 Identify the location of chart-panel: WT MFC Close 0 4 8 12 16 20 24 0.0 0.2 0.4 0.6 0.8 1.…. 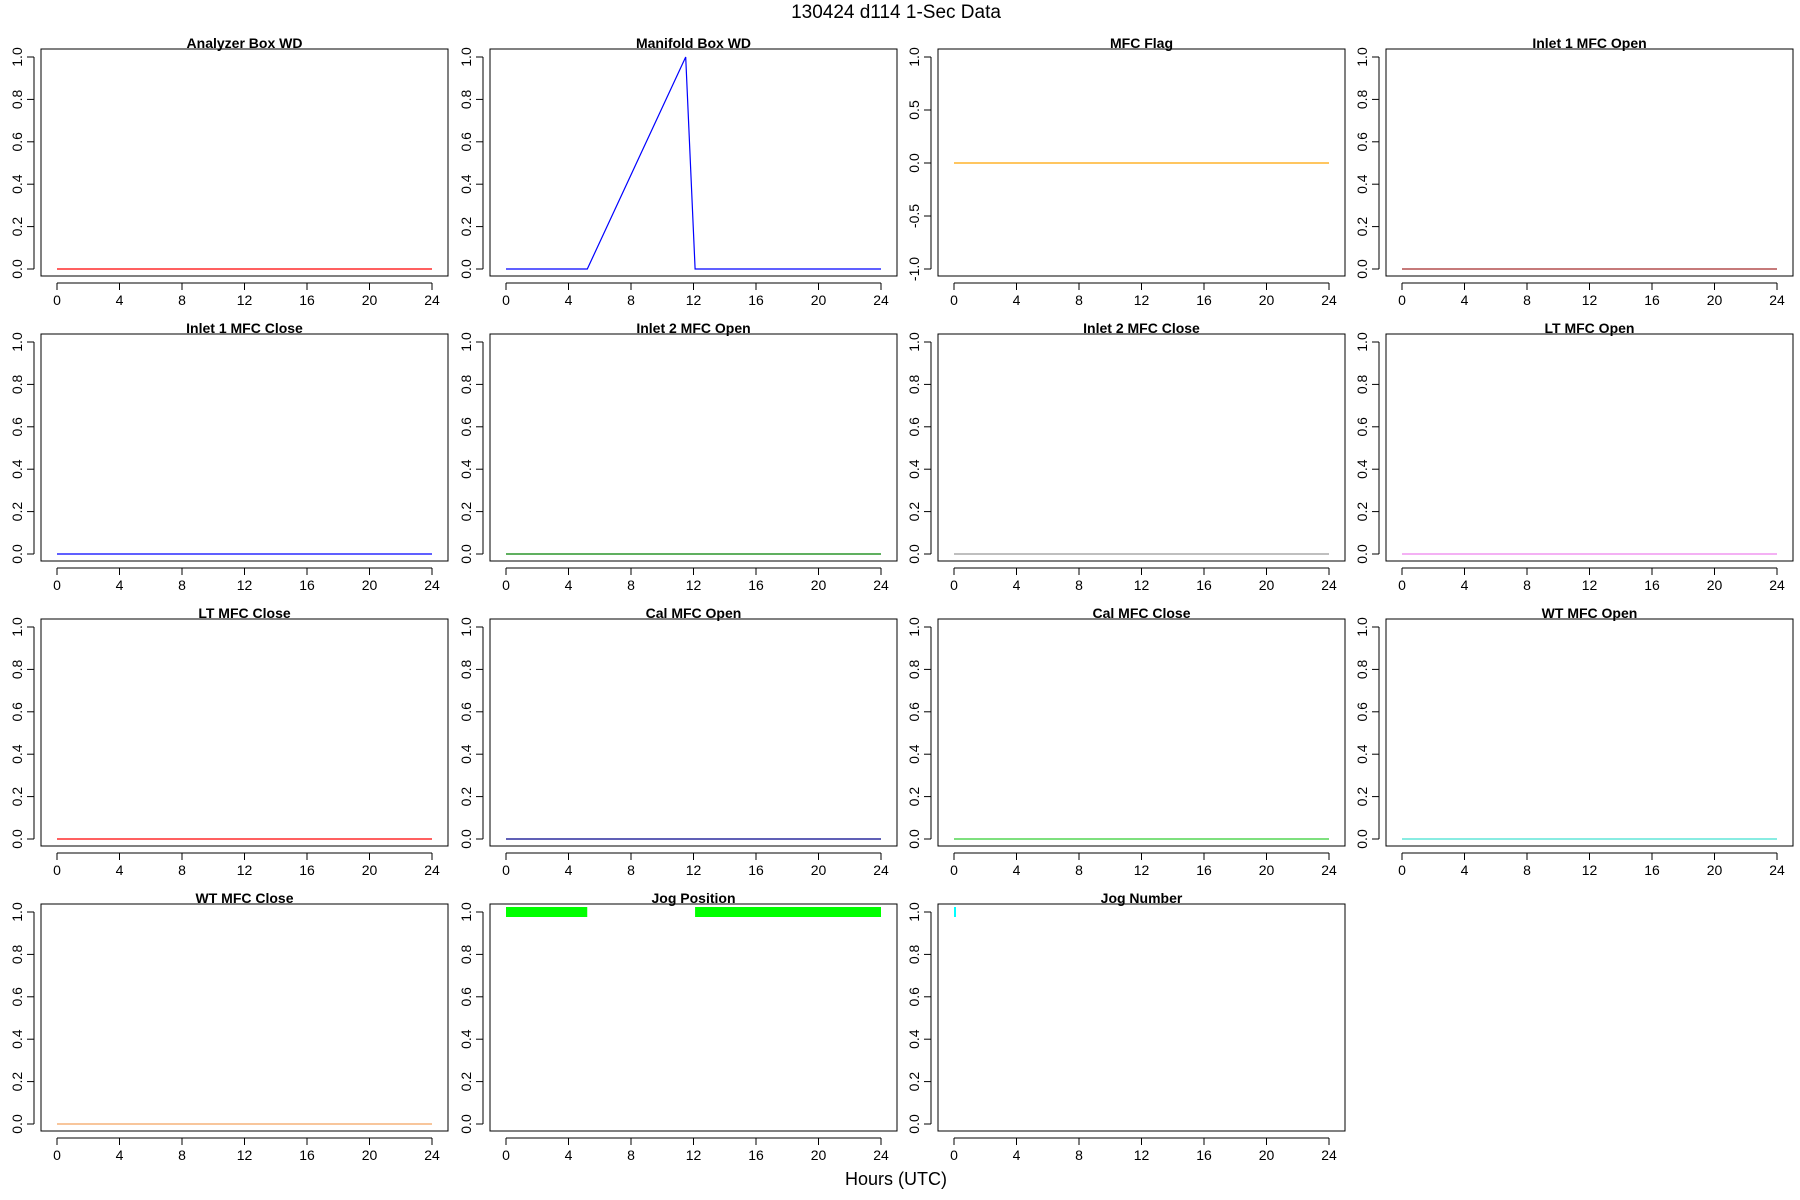
(229, 1026).